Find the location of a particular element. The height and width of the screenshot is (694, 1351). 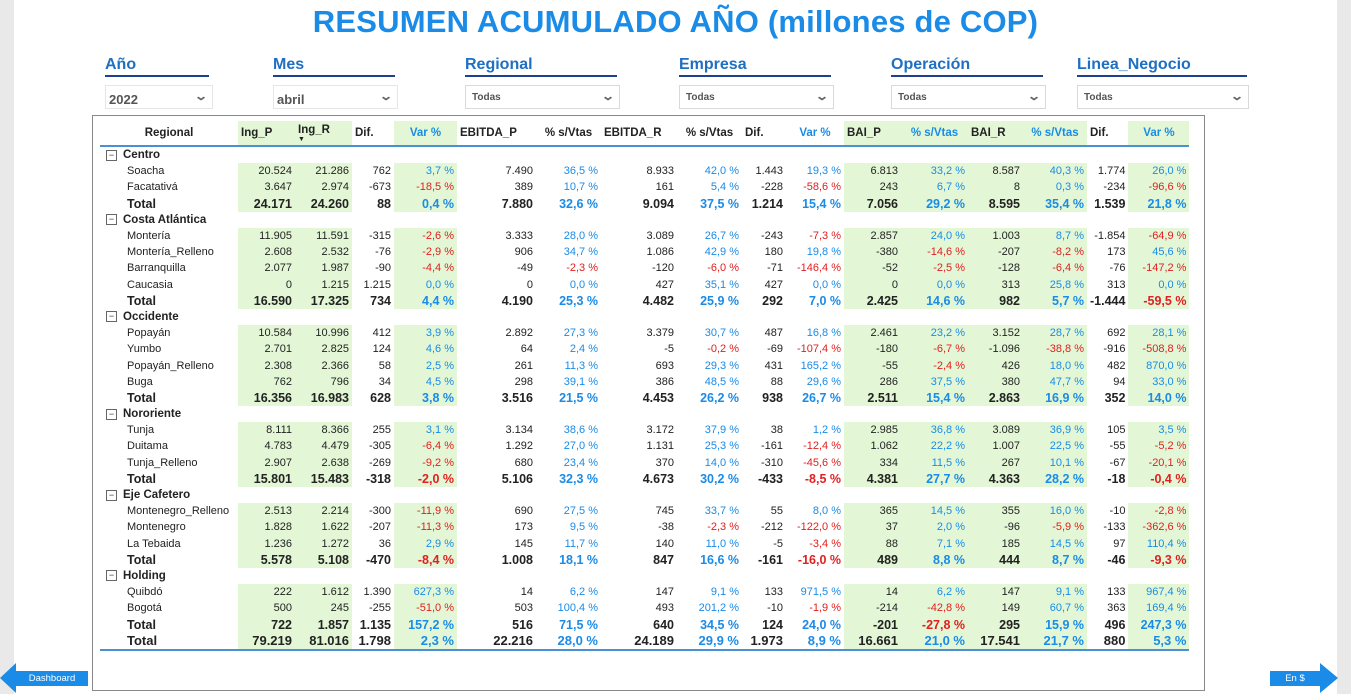

value-cell: 762 is located at coordinates (266, 381).